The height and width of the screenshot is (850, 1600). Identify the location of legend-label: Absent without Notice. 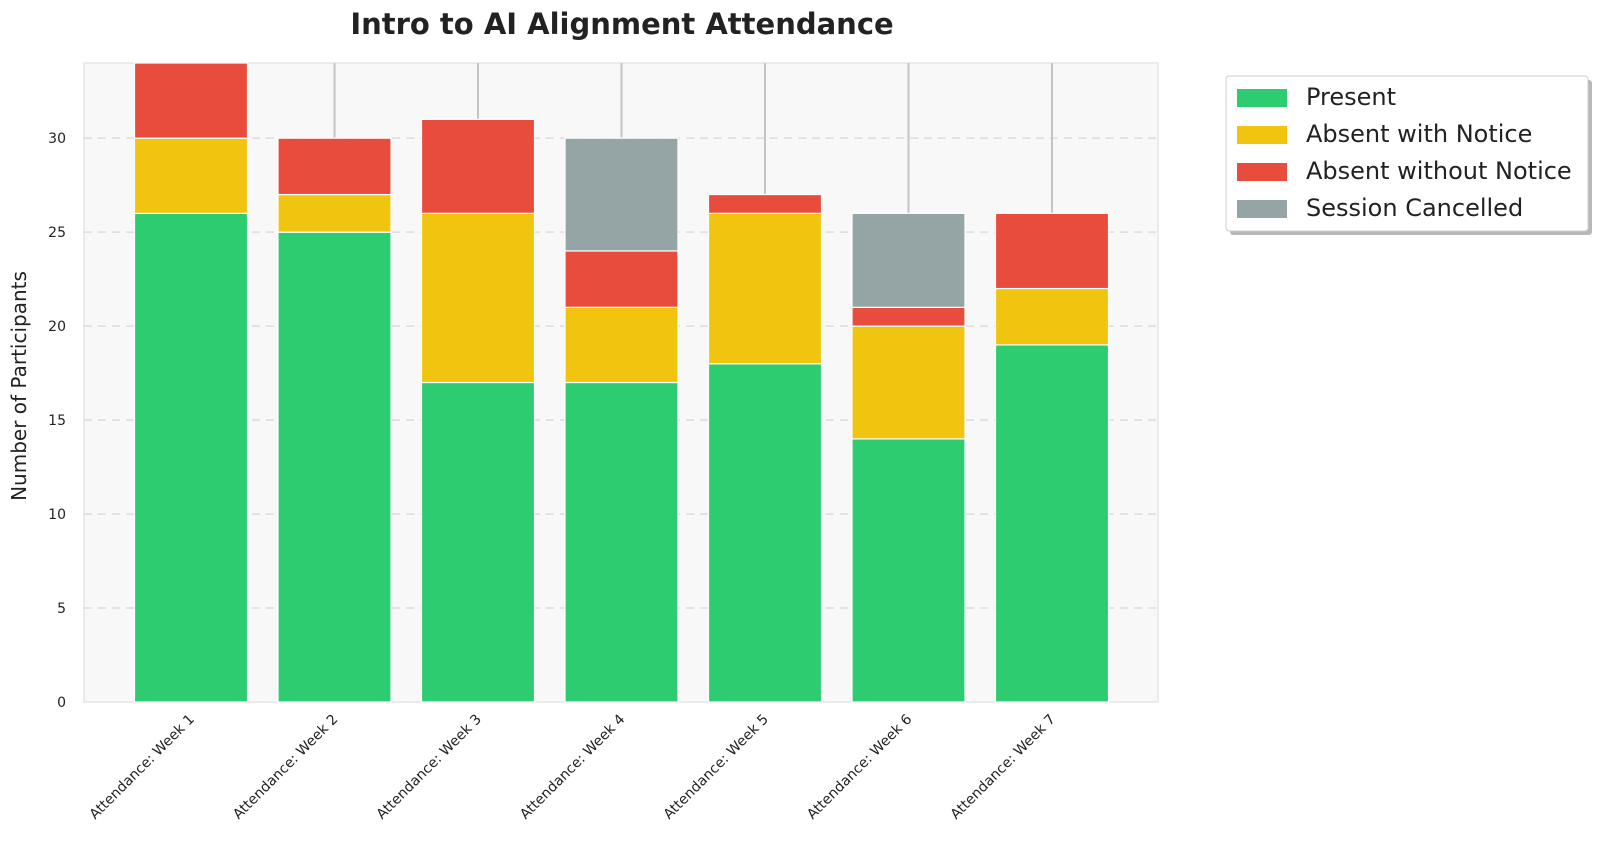
(1439, 171).